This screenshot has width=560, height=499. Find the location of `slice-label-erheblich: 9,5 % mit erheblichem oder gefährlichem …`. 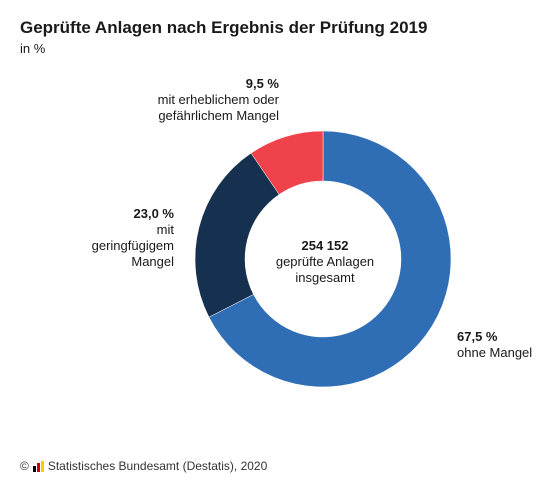

slice-label-erheblich: 9,5 % mit erheblichem oder gefährlichem … is located at coordinates (218, 100).